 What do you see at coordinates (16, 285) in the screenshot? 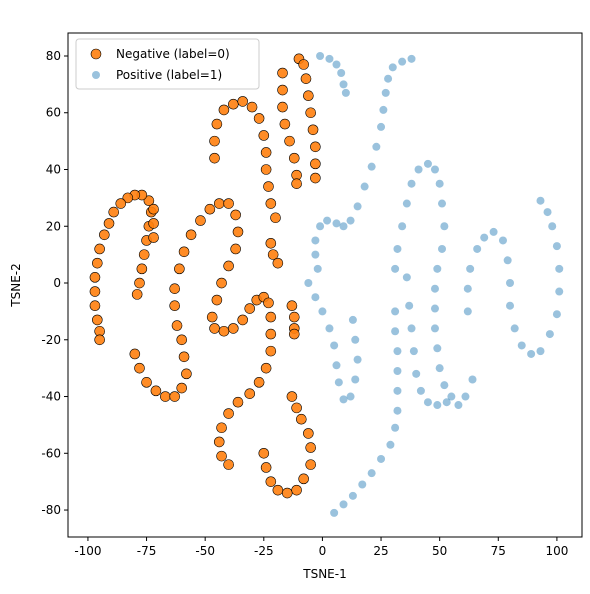
I see `y-axis-label: TSNE-2` at bounding box center [16, 285].